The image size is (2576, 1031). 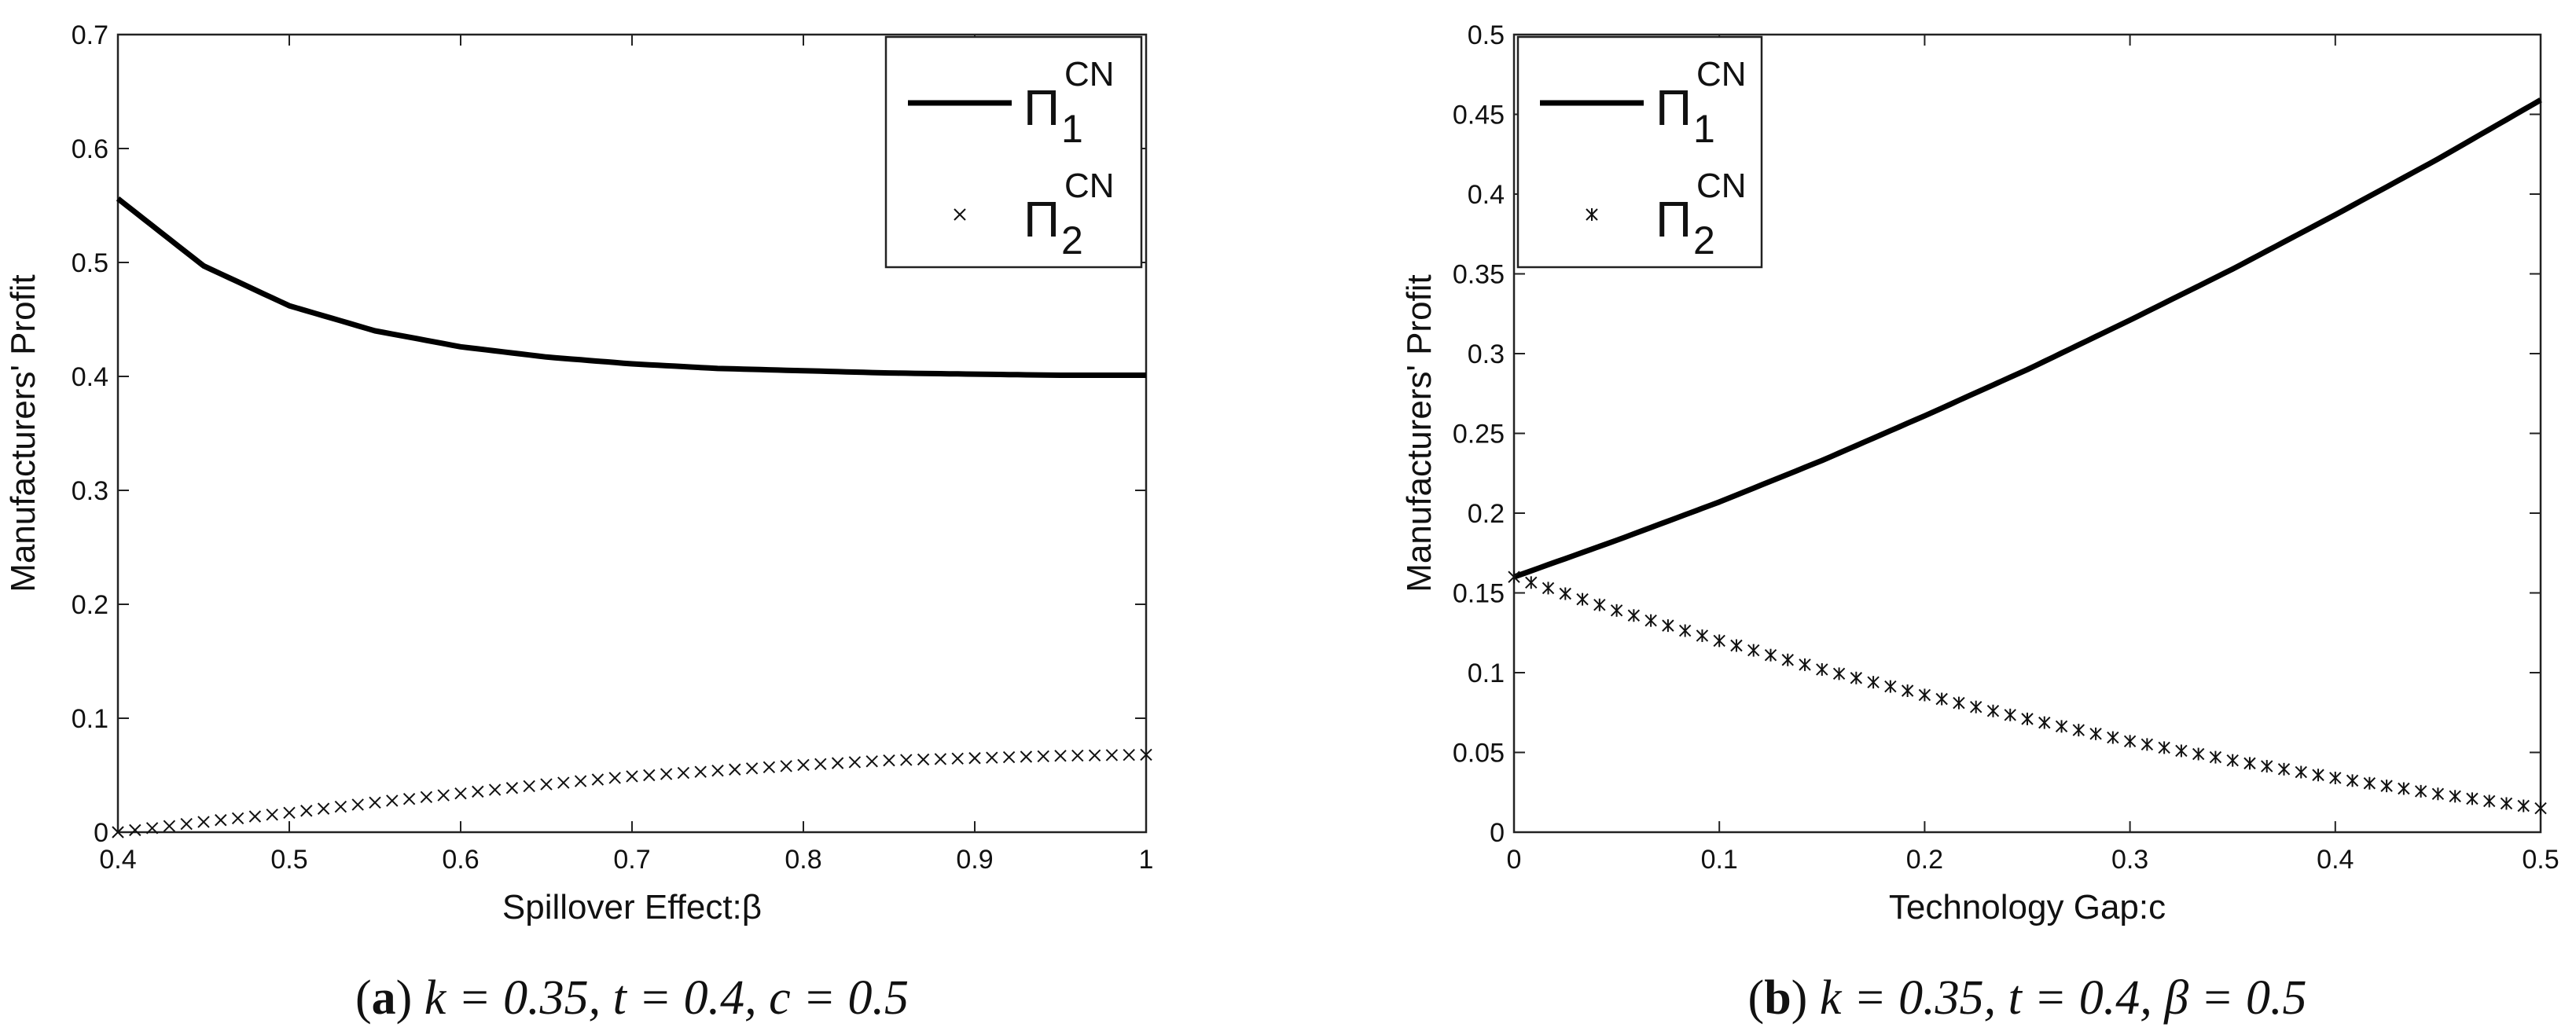 What do you see at coordinates (1592, 214) in the screenshot?
I see `legend-marker-sample` at bounding box center [1592, 214].